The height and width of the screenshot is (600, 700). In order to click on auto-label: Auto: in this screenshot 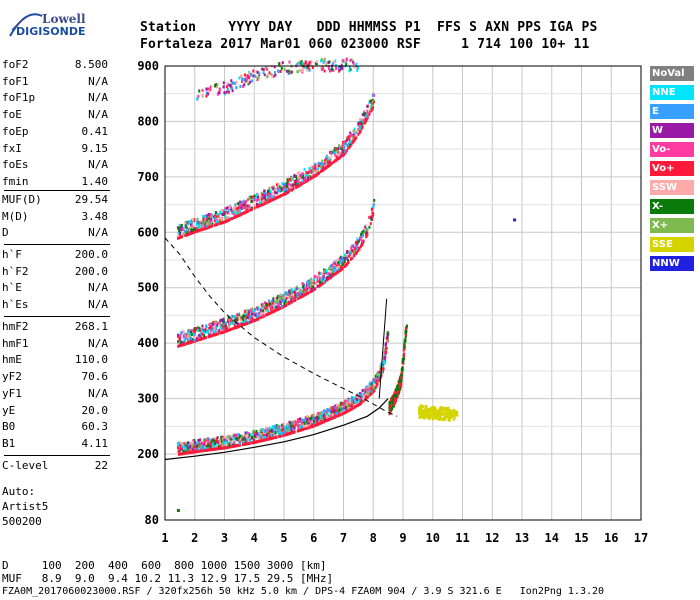, I will do `click(19, 491)`.